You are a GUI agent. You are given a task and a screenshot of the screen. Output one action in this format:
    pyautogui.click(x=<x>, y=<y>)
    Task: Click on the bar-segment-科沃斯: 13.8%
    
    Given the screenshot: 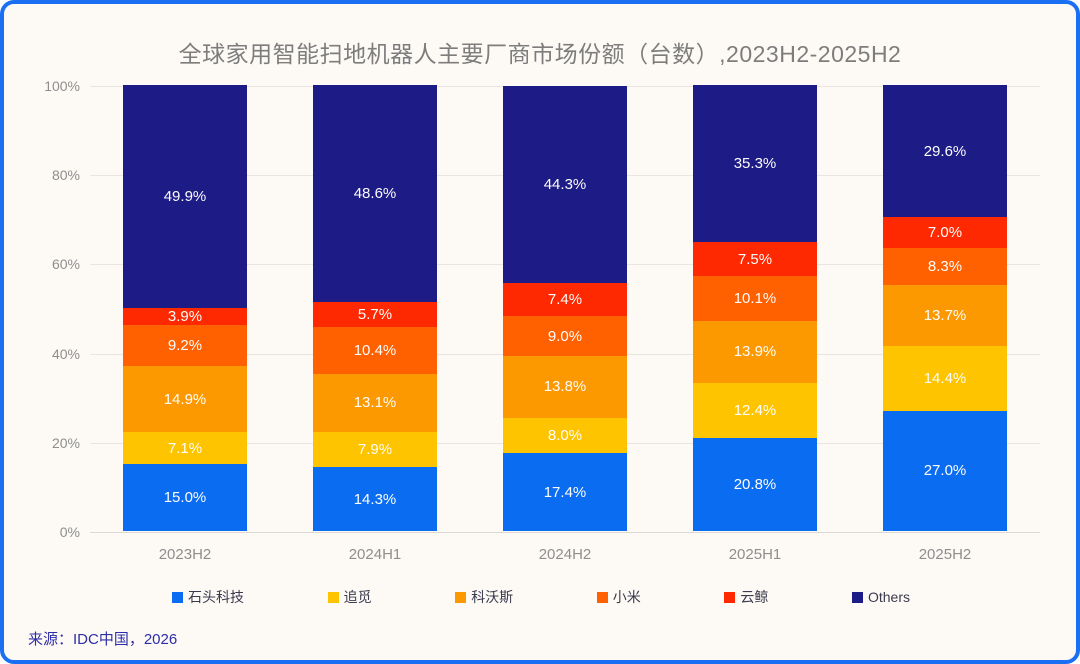 What is the action you would take?
    pyautogui.click(x=565, y=387)
    